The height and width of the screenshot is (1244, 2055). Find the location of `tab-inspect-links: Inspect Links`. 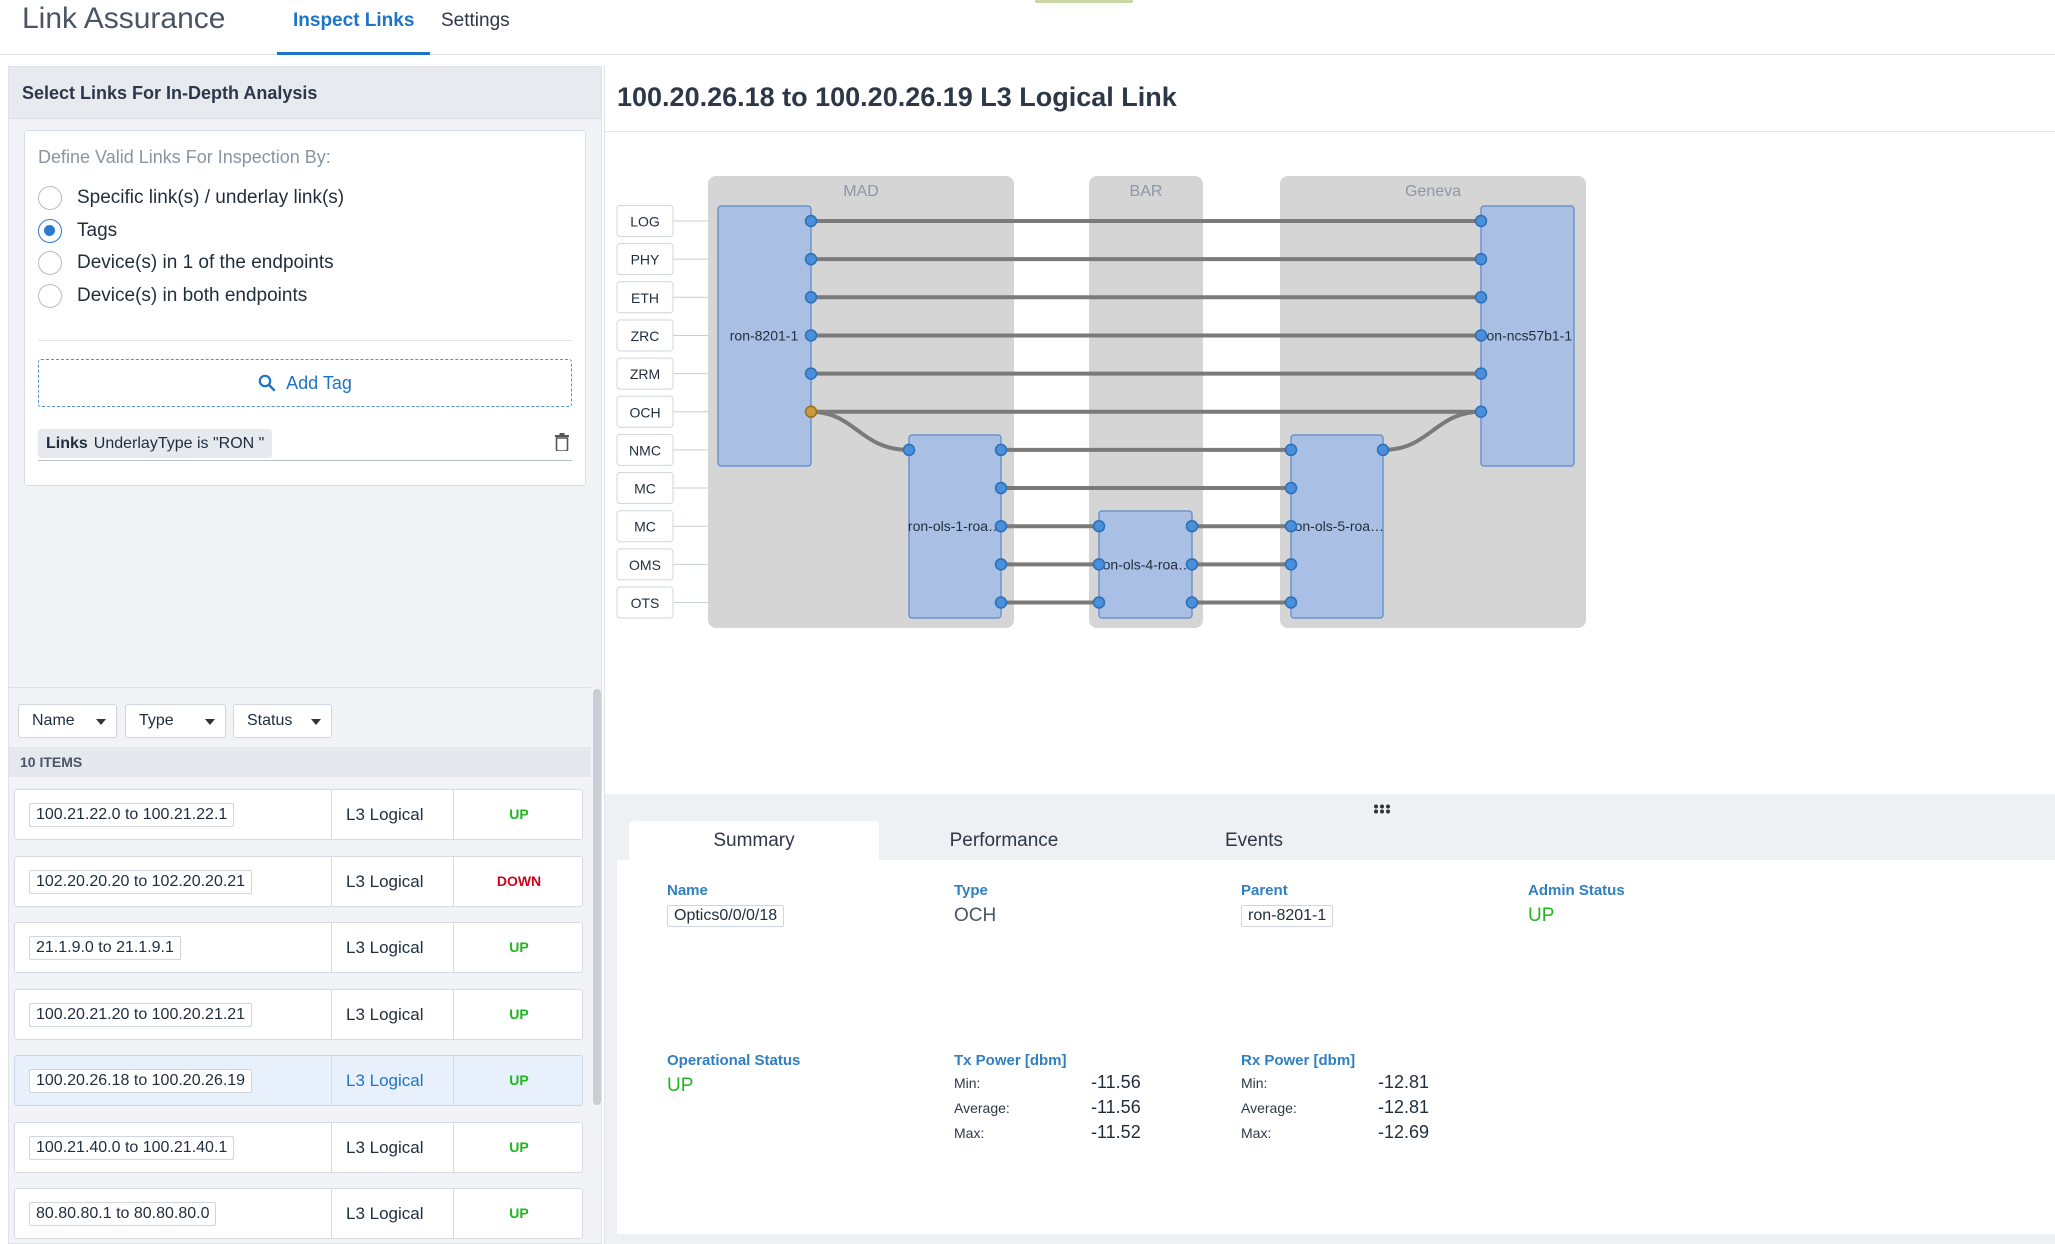

tab-inspect-links: Inspect Links is located at coordinates (354, 32).